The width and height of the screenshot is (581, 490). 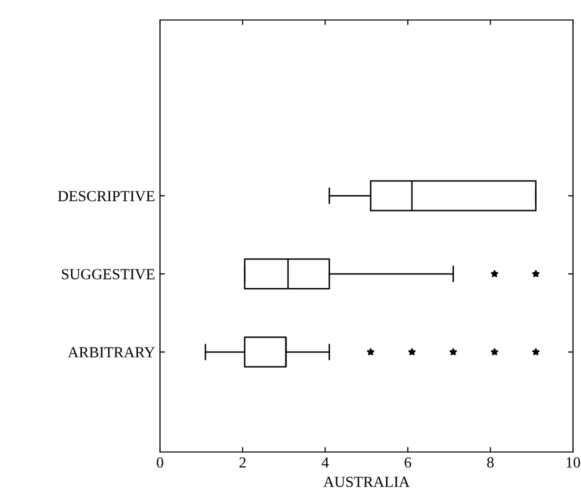 What do you see at coordinates (573, 462) in the screenshot?
I see `x-tick-label: 10` at bounding box center [573, 462].